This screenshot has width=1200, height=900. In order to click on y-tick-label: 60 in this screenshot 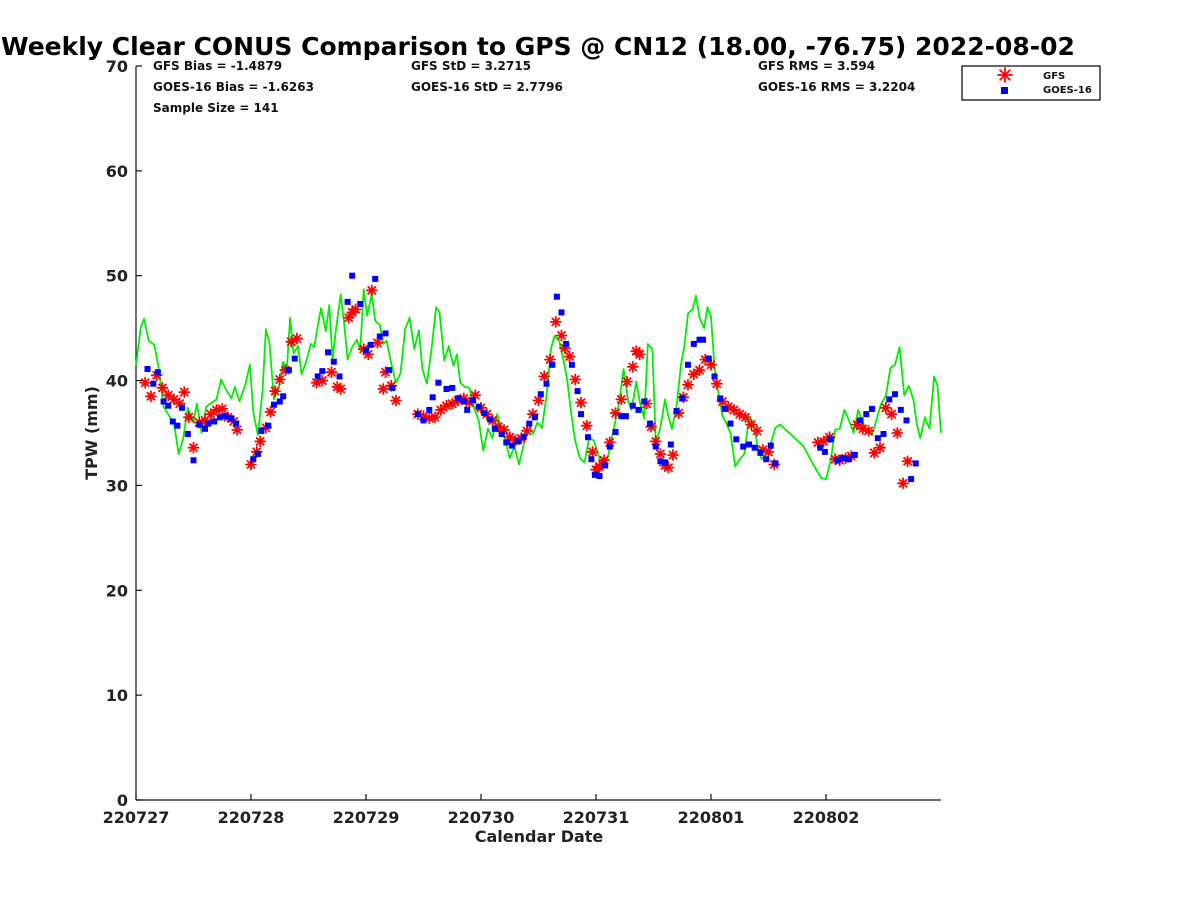, I will do `click(117, 171)`.